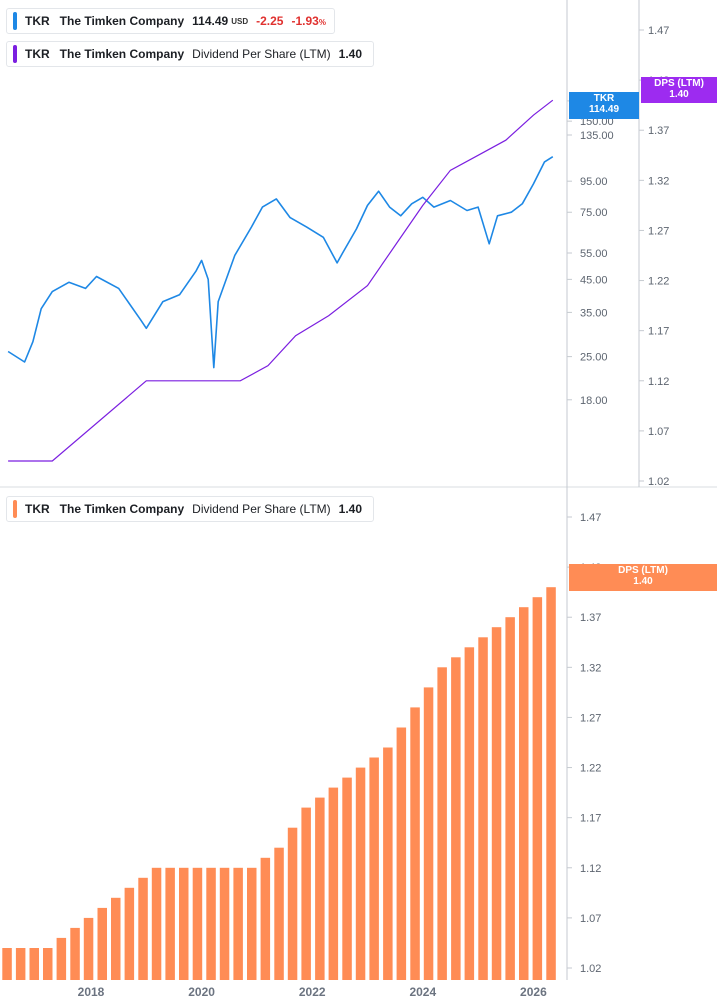  What do you see at coordinates (210, 21) in the screenshot?
I see `legend-price-value: 114.49` at bounding box center [210, 21].